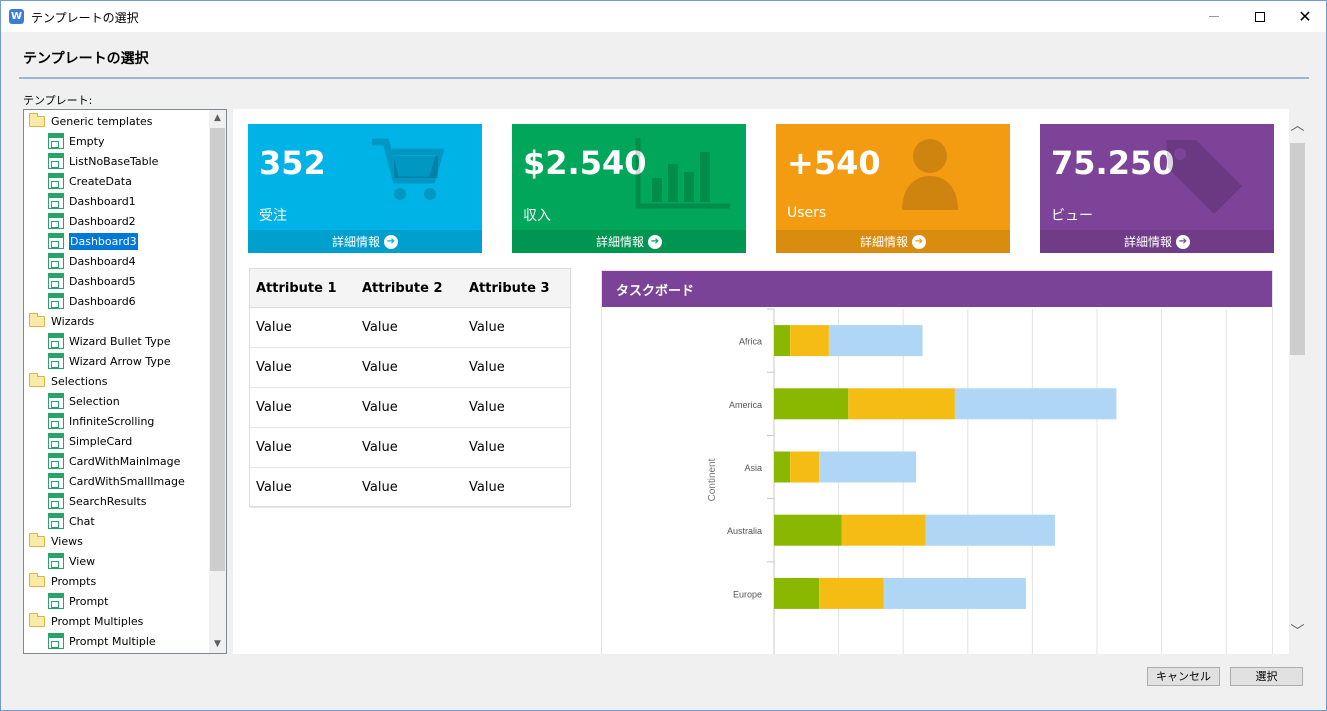 The height and width of the screenshot is (711, 1327). What do you see at coordinates (82, 521) in the screenshot?
I see `tree-item-label: Chat` at bounding box center [82, 521].